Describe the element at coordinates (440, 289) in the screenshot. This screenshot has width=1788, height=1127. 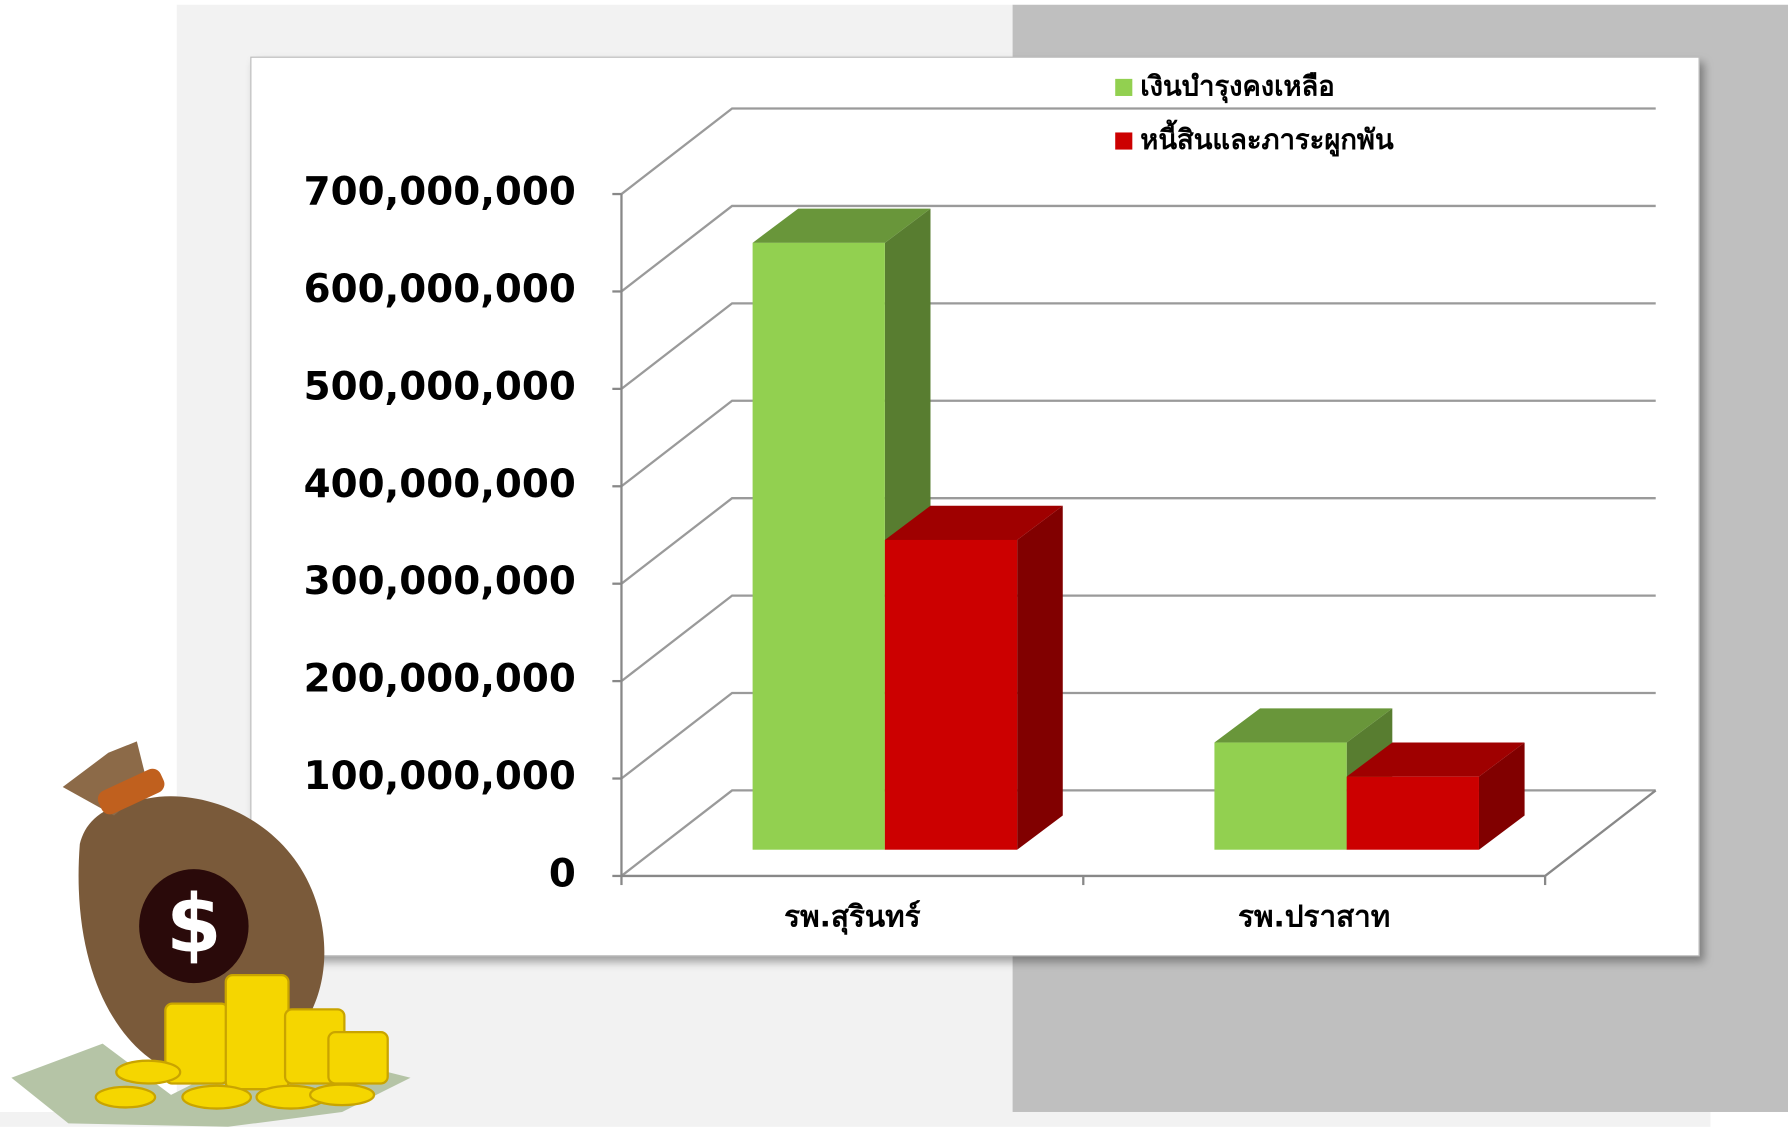
I see `y-tick-label: 600,000,000` at that location.